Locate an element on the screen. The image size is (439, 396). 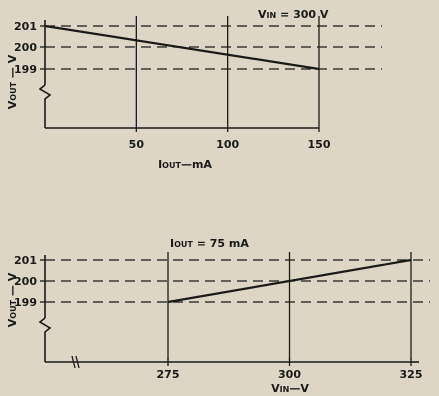
chart-annotation: IOUT = 75 mA is located at coordinates (209, 243).